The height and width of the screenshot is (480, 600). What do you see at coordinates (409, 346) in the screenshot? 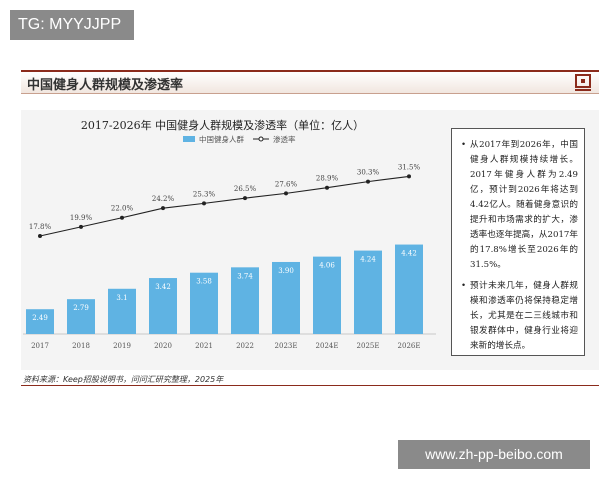
I see `x-tick-label: 2026E` at bounding box center [409, 346].